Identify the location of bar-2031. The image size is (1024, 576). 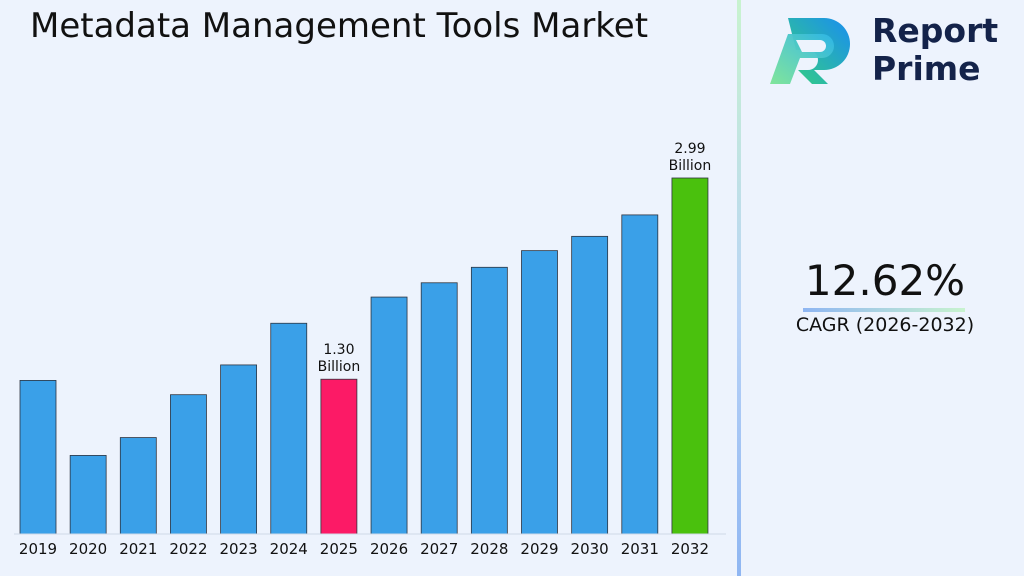
(640, 374).